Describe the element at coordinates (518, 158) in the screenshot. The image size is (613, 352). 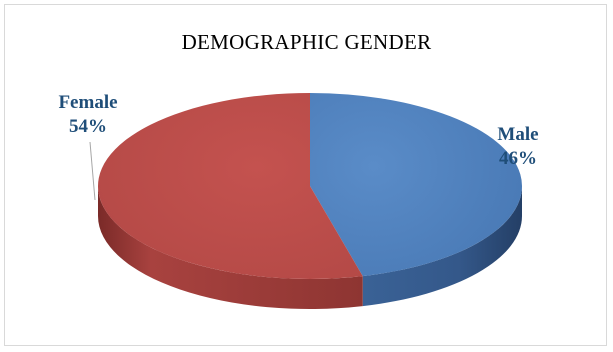
I see `data-label-male-value: 46%` at that location.